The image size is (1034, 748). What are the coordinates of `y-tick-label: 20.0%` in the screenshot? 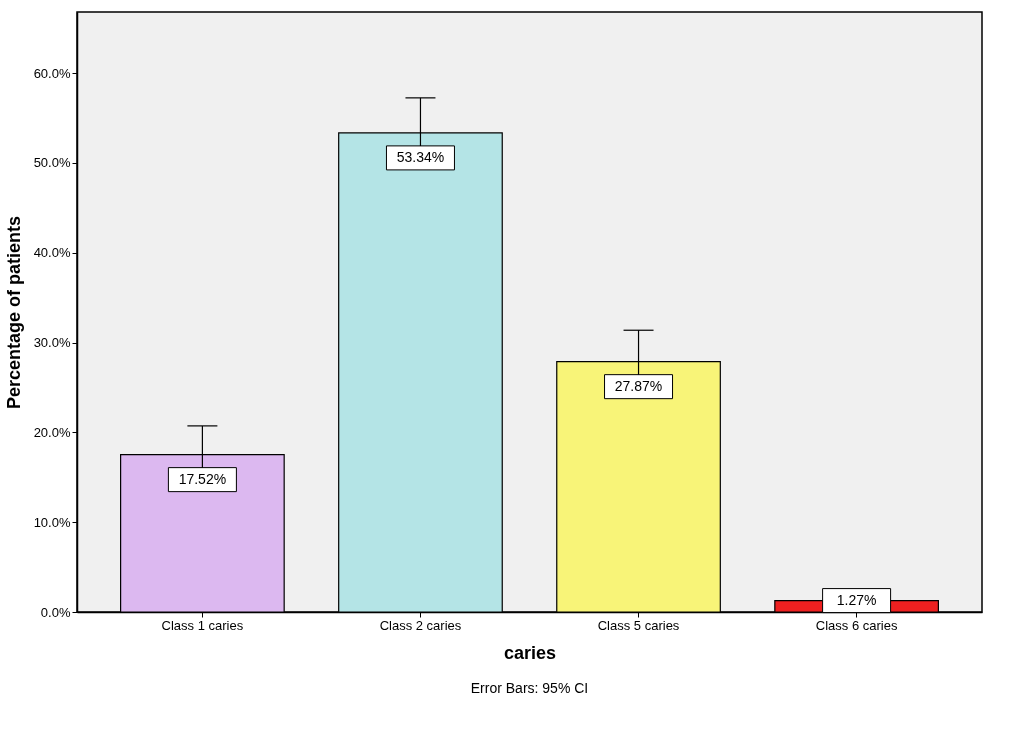 It's located at (52, 432).